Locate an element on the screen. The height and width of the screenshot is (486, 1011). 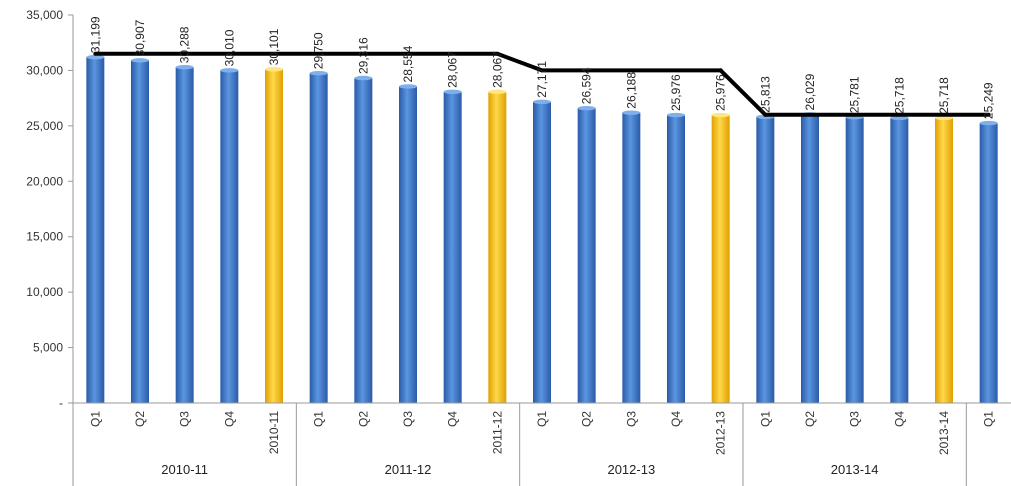
y-tick-label: 30,000 is located at coordinates (44, 70).